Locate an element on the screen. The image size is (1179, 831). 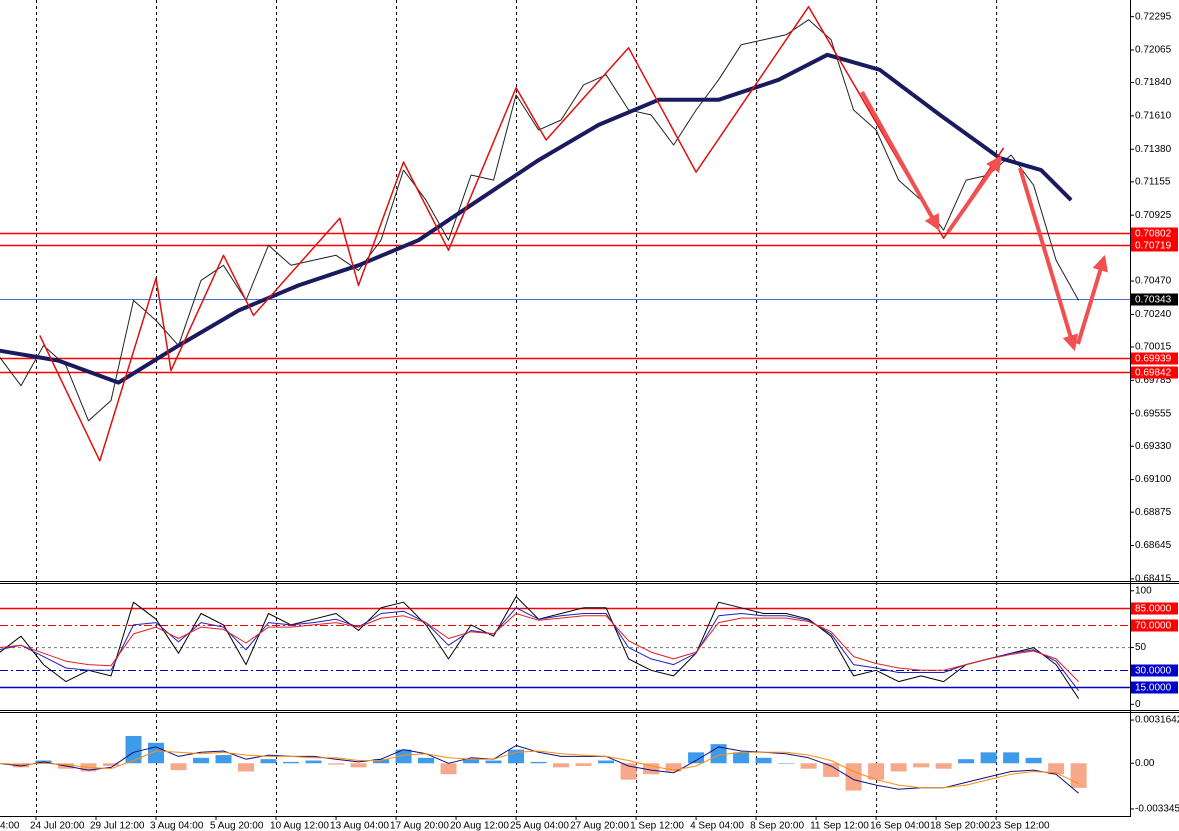
x-tick-label: 29 Jul 12:00 is located at coordinates (117, 826).